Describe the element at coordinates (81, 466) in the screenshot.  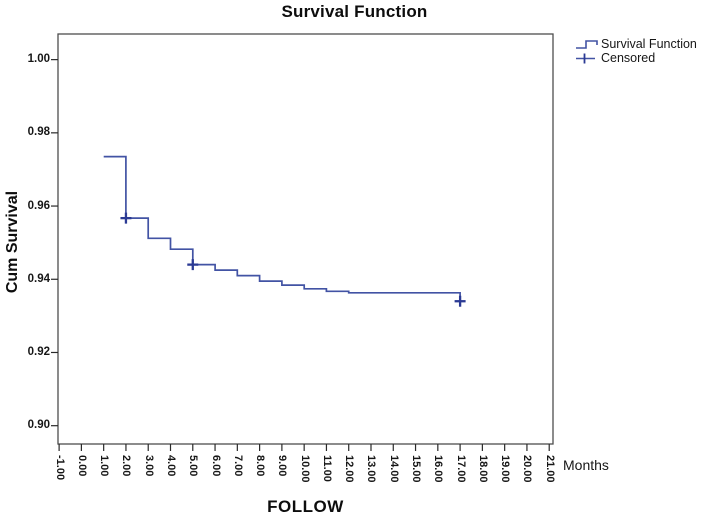
I see `x-tick-label: 0.00` at that location.